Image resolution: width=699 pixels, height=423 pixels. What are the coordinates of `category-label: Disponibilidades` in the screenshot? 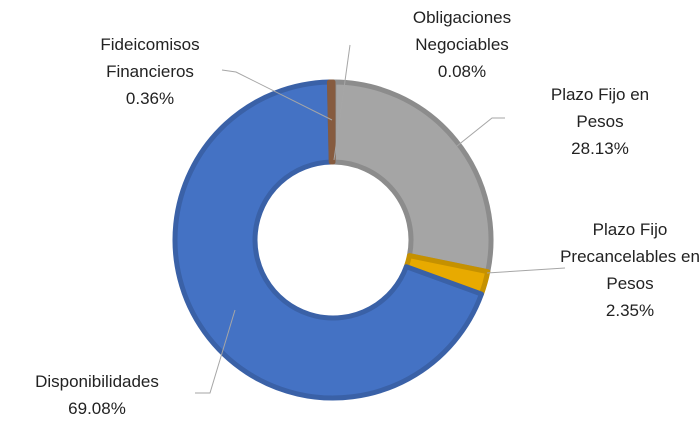 It's located at (97, 381).